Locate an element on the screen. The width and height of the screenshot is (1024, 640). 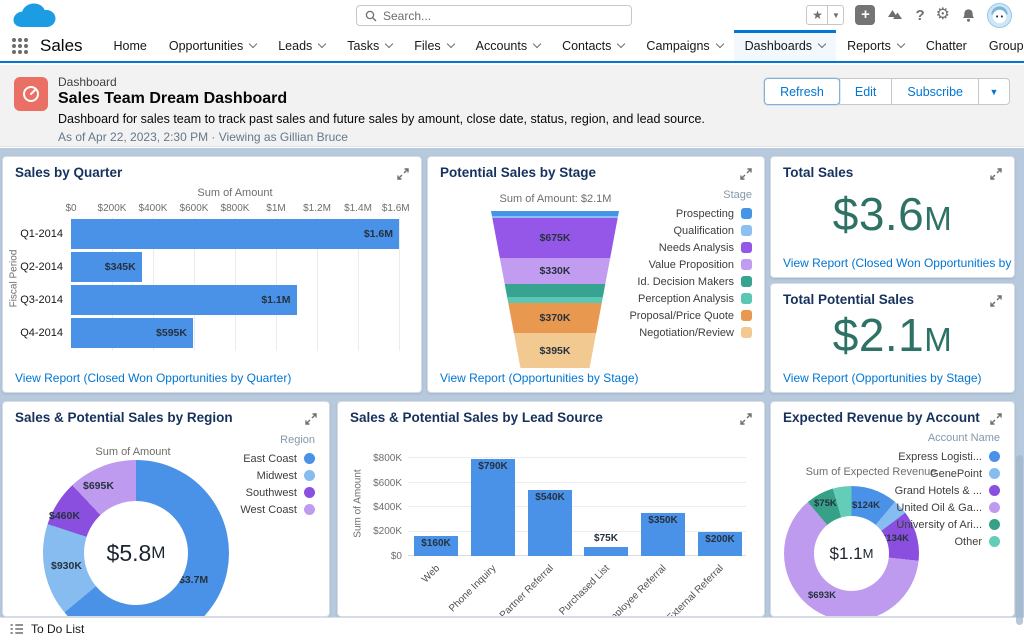
card-title: Total Potential Sales is located at coordinates (849, 299).